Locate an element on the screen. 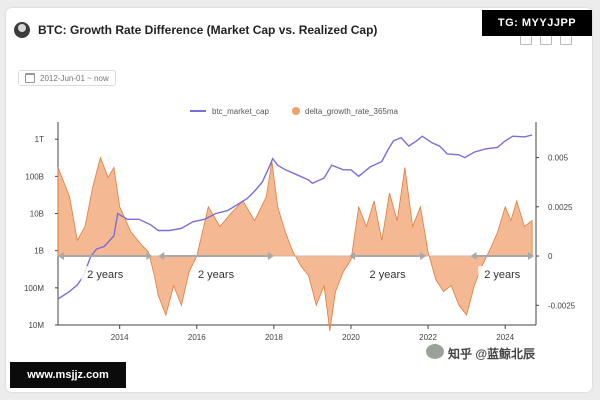  y-right-tick-label: 0 is located at coordinates (550, 256).